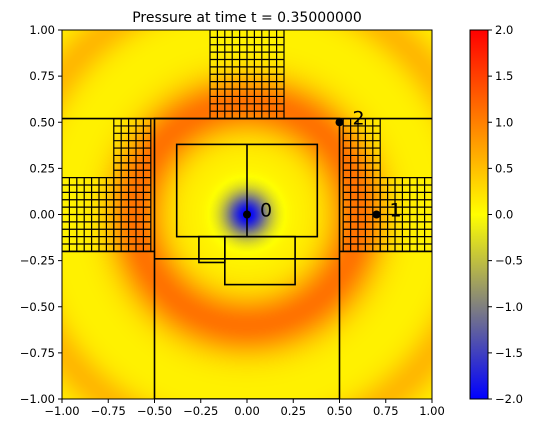 The height and width of the screenshot is (433, 542). What do you see at coordinates (37, 307) in the screenshot?
I see `y-tick-label: −0.50` at bounding box center [37, 307].